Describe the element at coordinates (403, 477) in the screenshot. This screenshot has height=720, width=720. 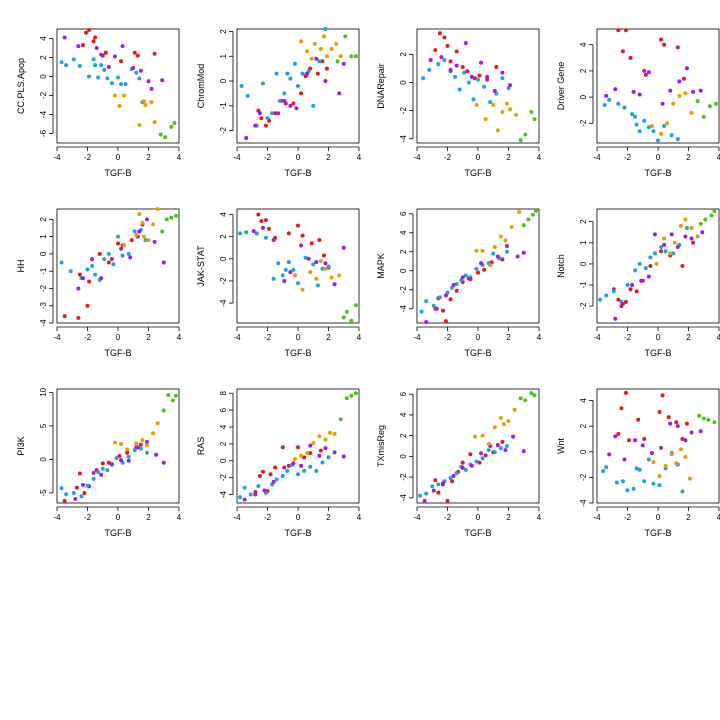
I see `y-tick-label: -2` at that location.